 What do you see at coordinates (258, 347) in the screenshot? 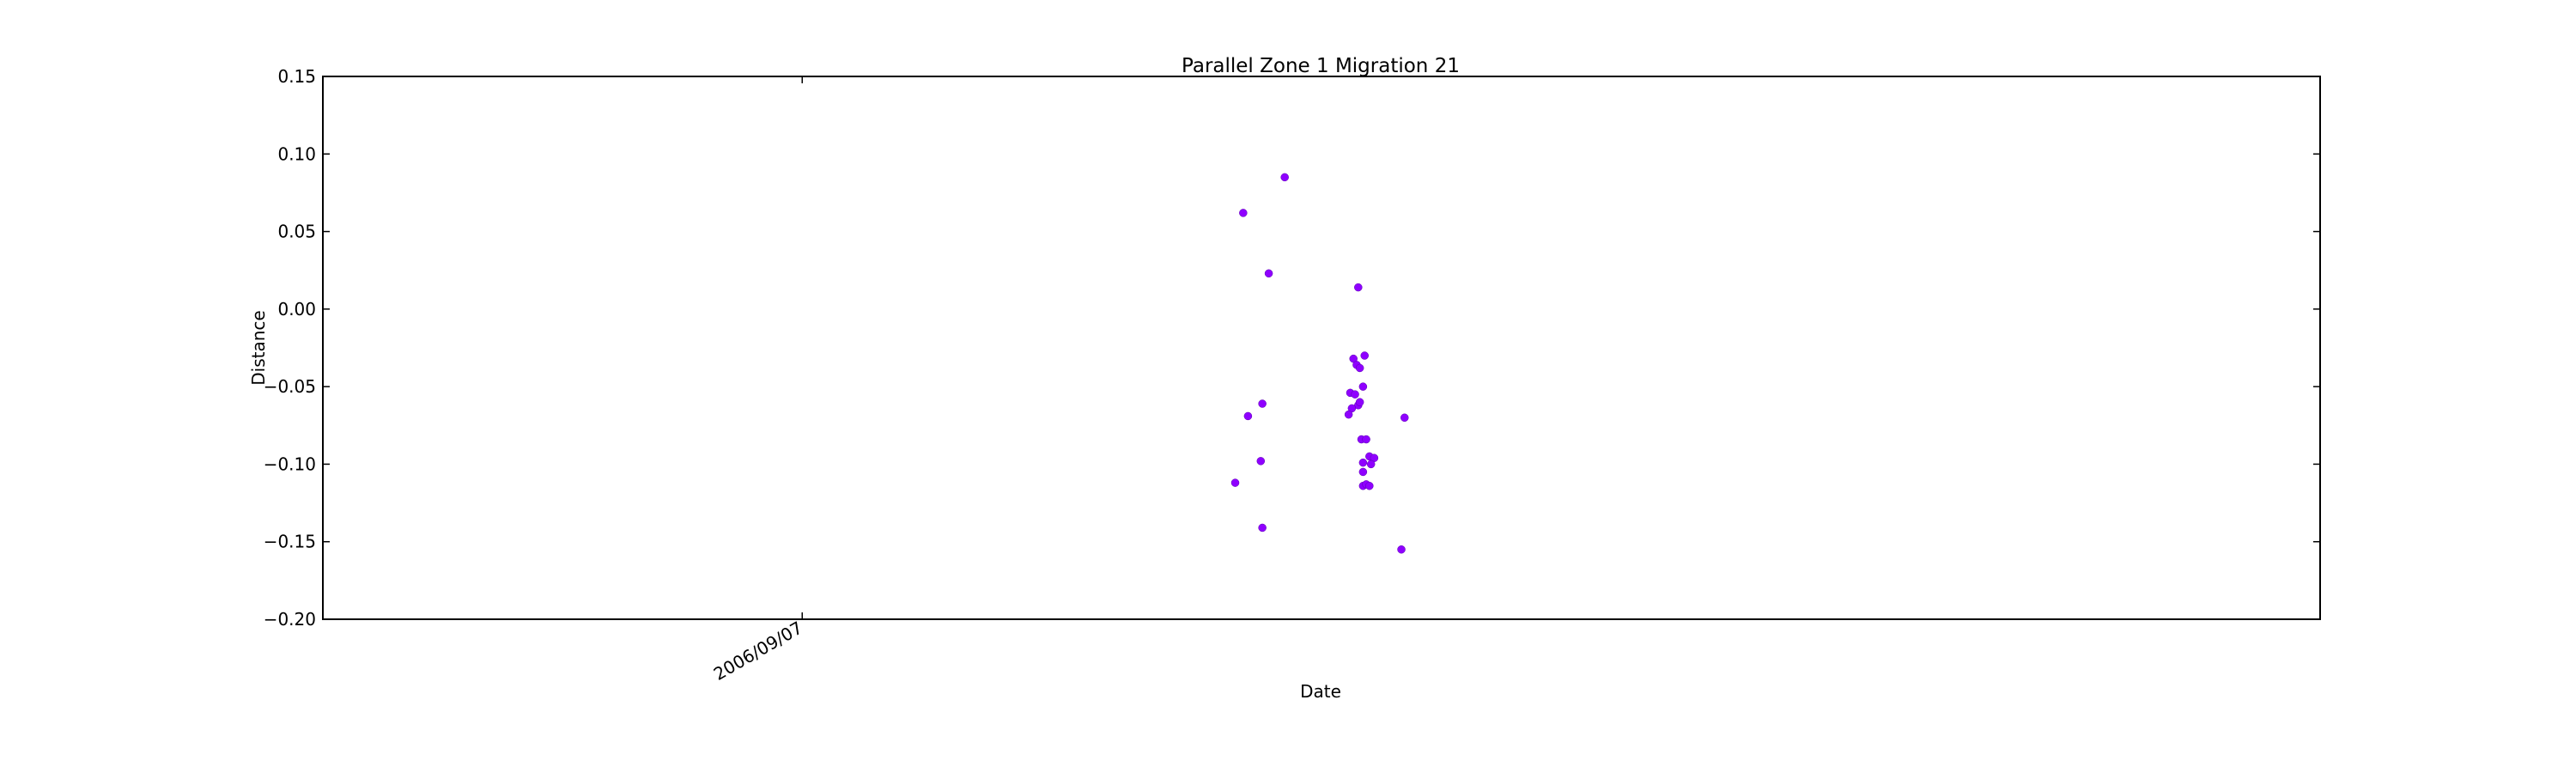
I see `y-axis-label: Distance` at bounding box center [258, 347].